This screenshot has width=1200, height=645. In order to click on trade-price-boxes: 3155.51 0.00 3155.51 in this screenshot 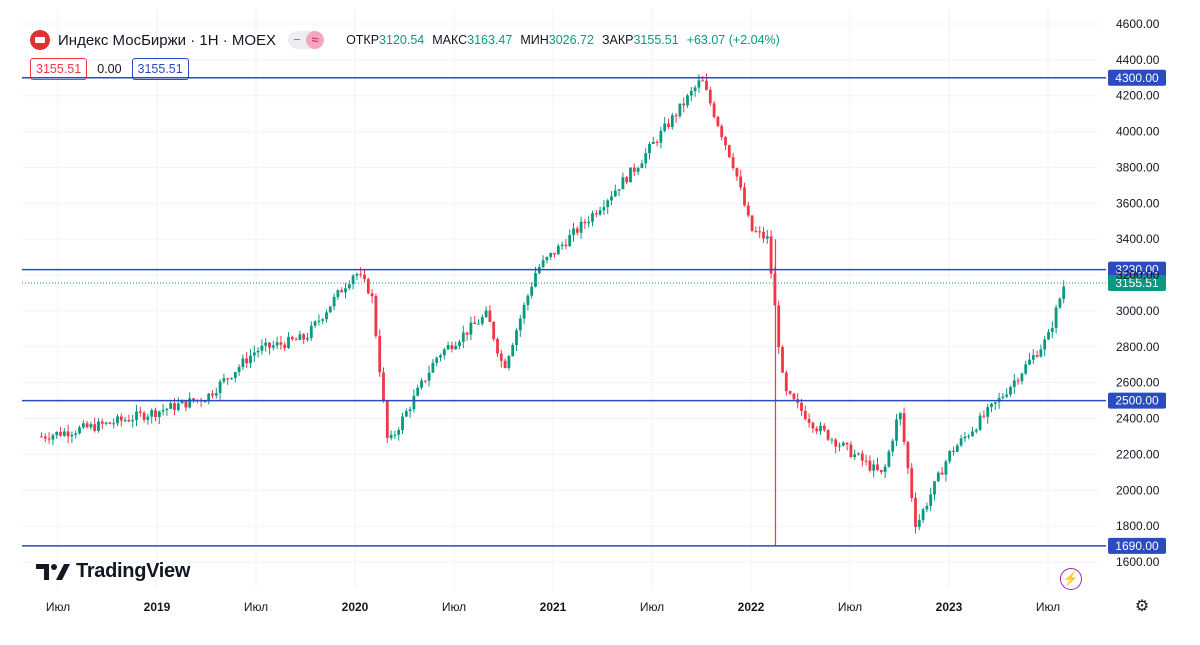, I will do `click(109, 69)`.